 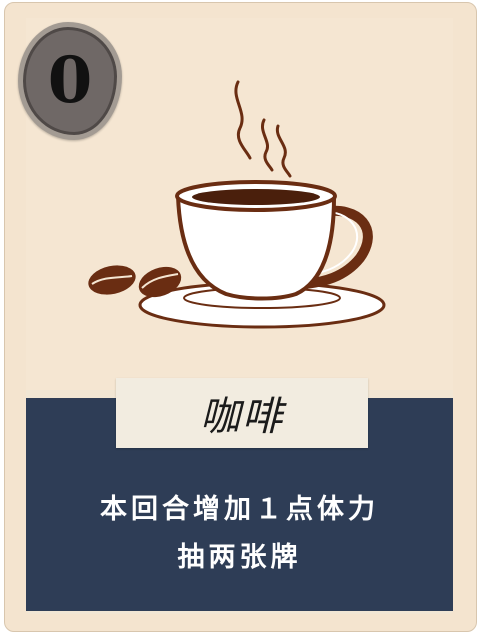 What do you see at coordinates (262, 305) in the screenshot?
I see `saucer-icon` at bounding box center [262, 305].